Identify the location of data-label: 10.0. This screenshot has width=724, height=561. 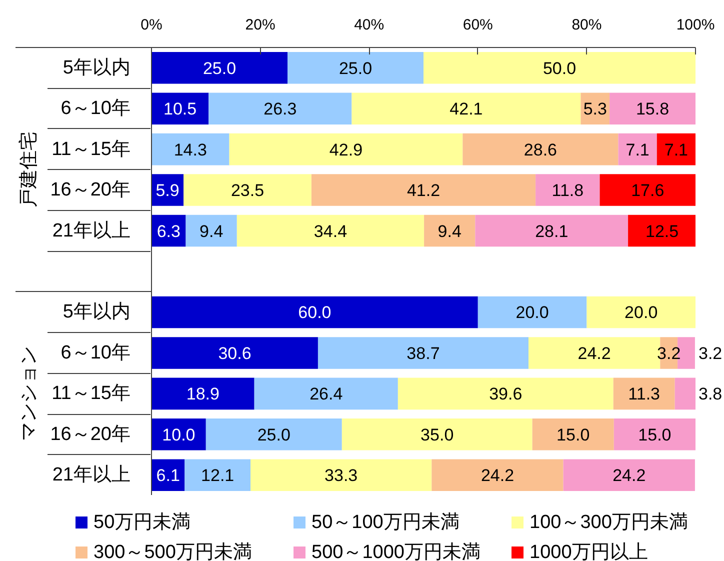
(179, 434).